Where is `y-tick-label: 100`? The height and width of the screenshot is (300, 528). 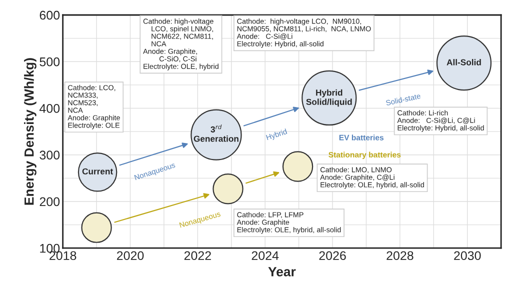
y-tick-label: 100 is located at coordinates (50, 248).